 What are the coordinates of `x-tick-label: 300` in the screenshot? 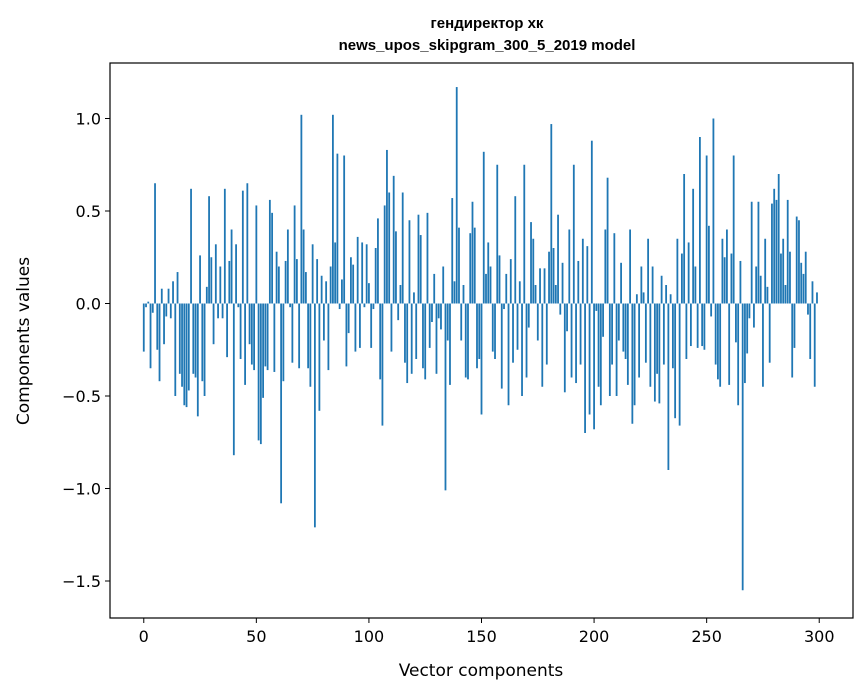 It's located at (819, 636).